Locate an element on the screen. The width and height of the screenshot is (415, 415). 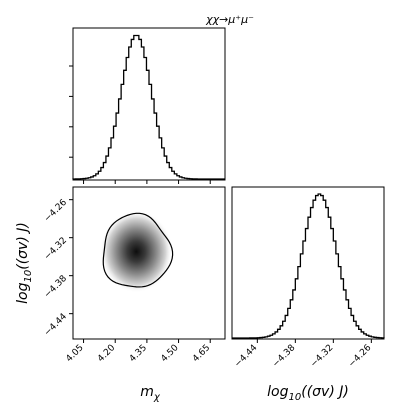
joint-m-xtick-label: 4.50 is located at coordinates (169, 353).